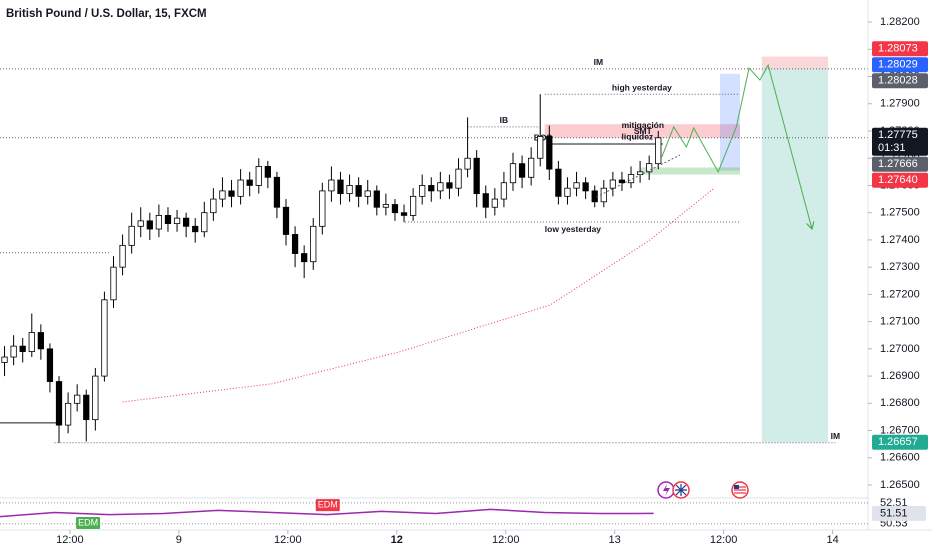 This screenshot has height=550, width=932. I want to click on price-label: 1.28028, so click(898, 81).